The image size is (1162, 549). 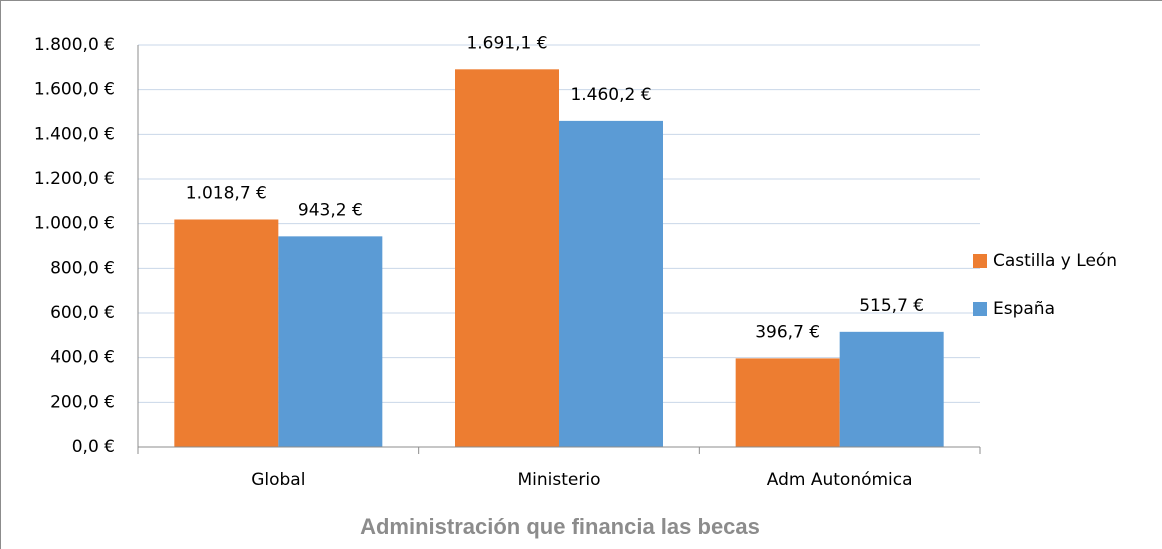 I want to click on y-tick-label: 1.000,0 €, so click(x=74, y=224).